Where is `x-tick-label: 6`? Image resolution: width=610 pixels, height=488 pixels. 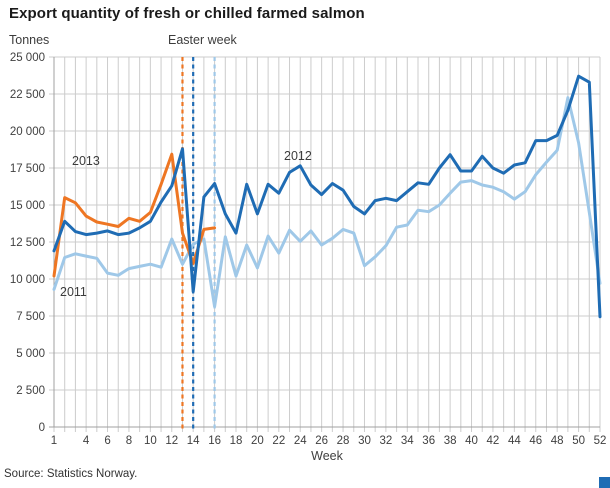
x-tick-label: 6 is located at coordinates (107, 441).